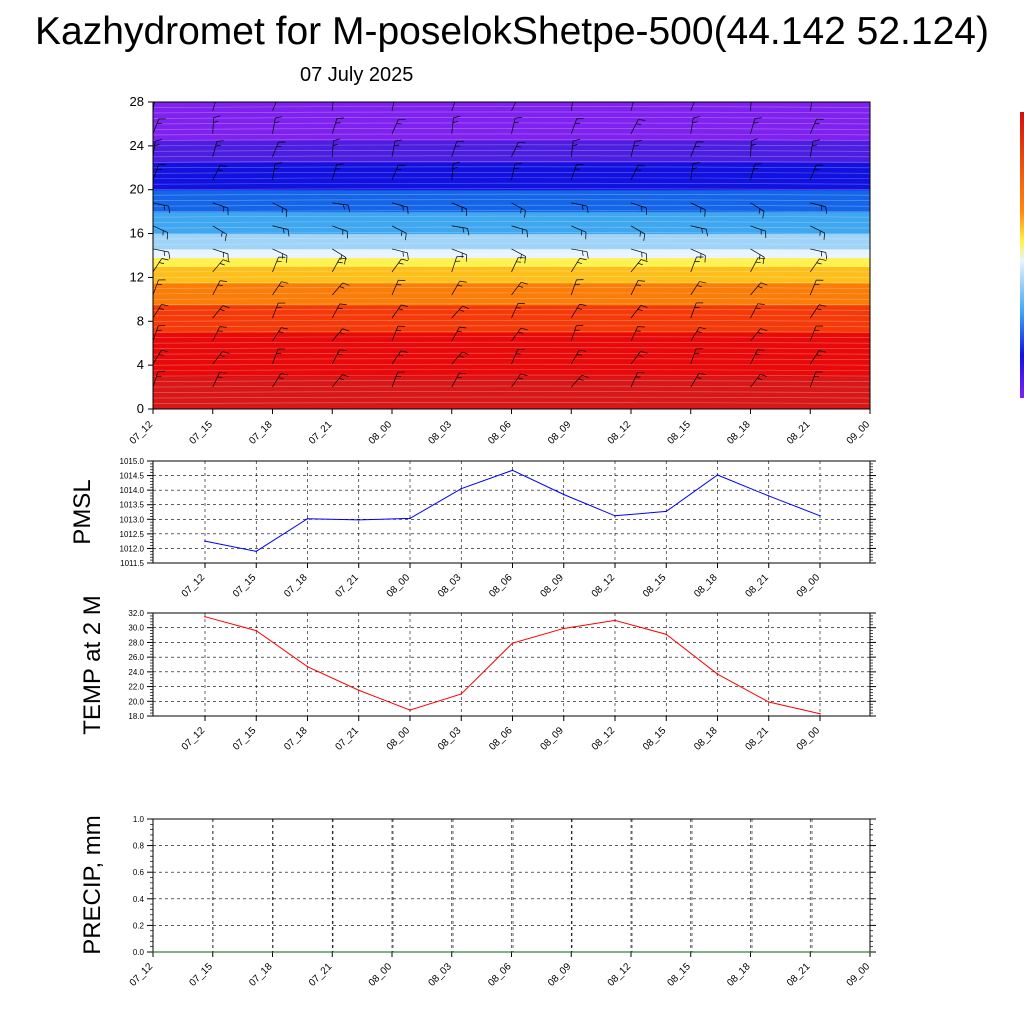  What do you see at coordinates (136, 701) in the screenshot?
I see `y-tick-label: 20.0` at bounding box center [136, 701].